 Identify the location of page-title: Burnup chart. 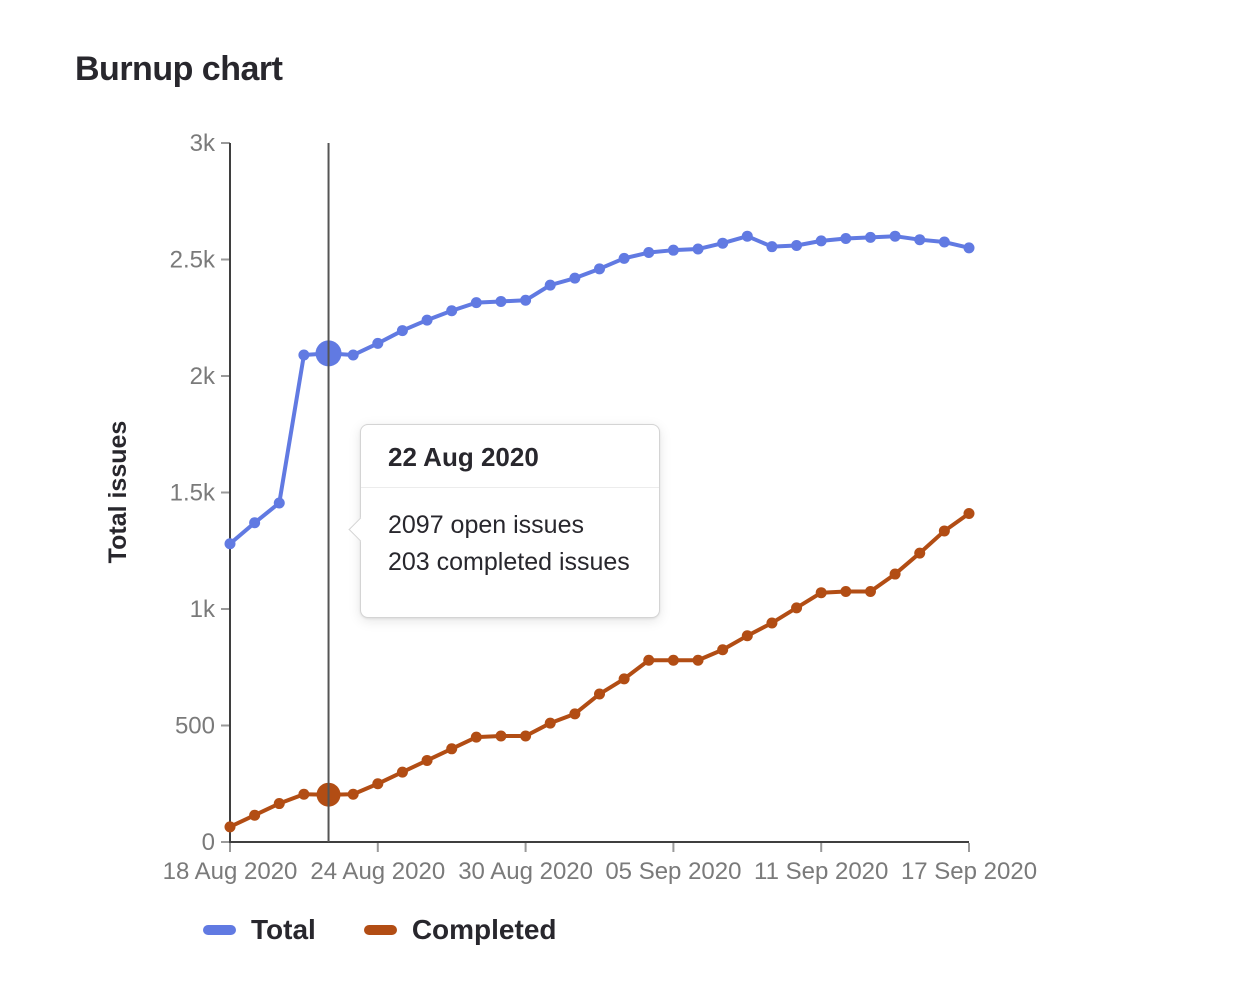
(179, 69).